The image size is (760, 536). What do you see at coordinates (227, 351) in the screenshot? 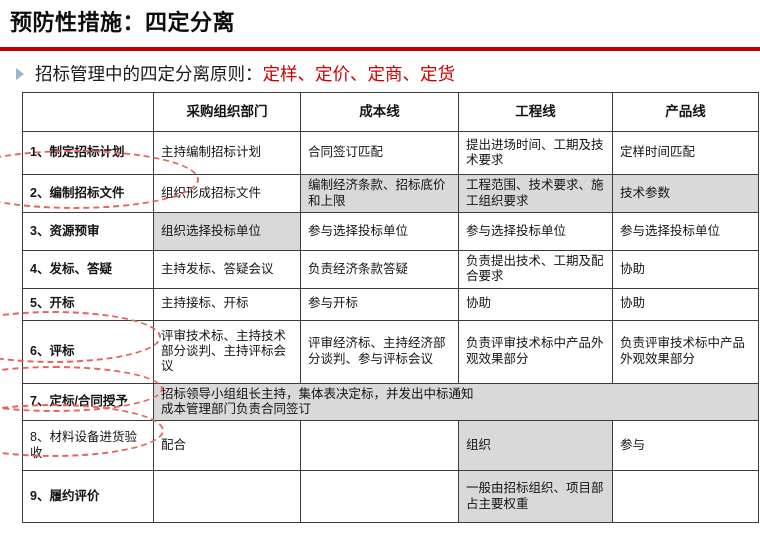
I see `table-cell: 评审技术标、主持技术部分谈判、主持评标会议` at bounding box center [227, 351].